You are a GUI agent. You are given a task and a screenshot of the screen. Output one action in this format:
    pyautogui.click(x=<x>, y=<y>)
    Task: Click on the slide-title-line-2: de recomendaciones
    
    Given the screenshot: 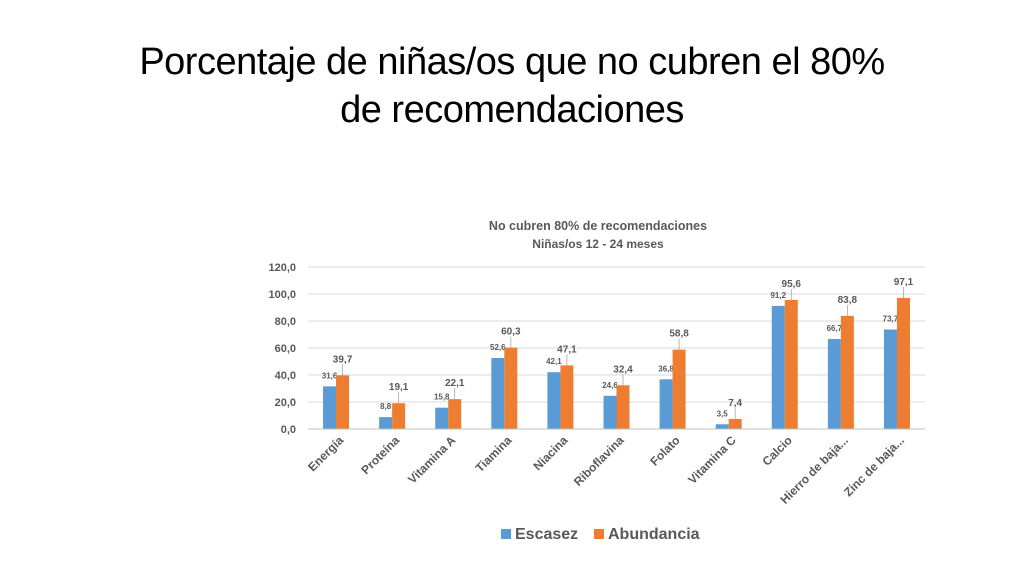 What is the action you would take?
    pyautogui.click(x=512, y=110)
    